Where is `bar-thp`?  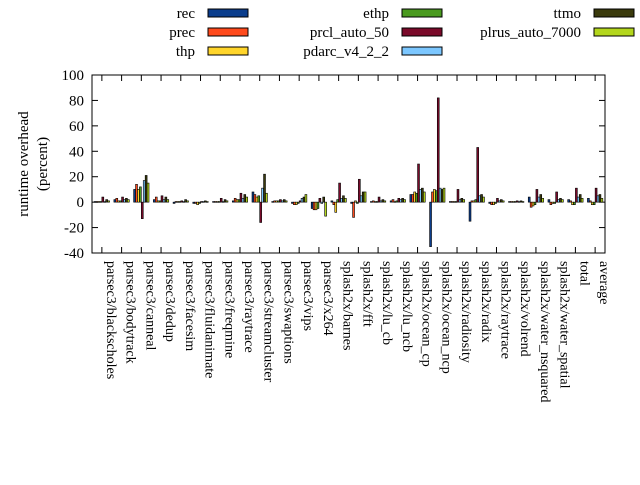 bar-thp is located at coordinates (336, 207).